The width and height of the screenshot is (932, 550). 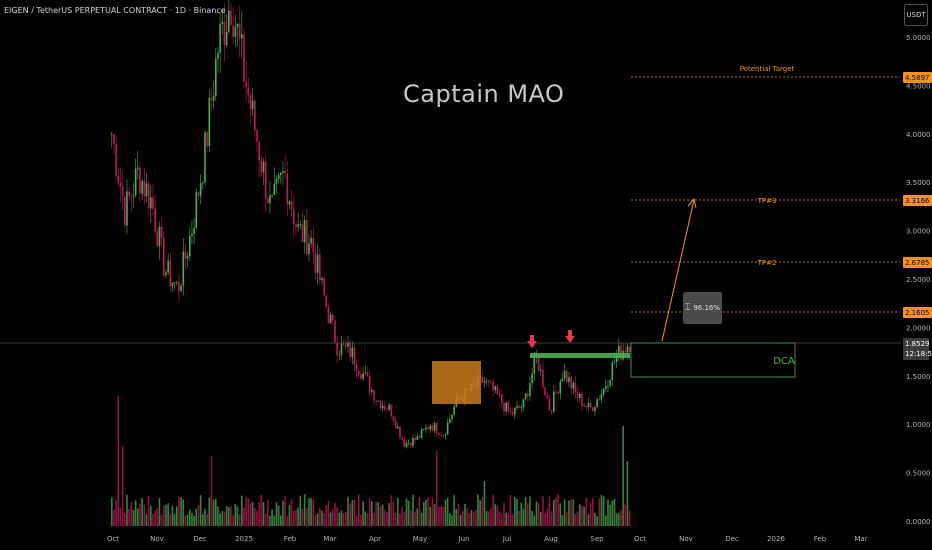 I want to click on currency-button: USDT, so click(x=916, y=15).